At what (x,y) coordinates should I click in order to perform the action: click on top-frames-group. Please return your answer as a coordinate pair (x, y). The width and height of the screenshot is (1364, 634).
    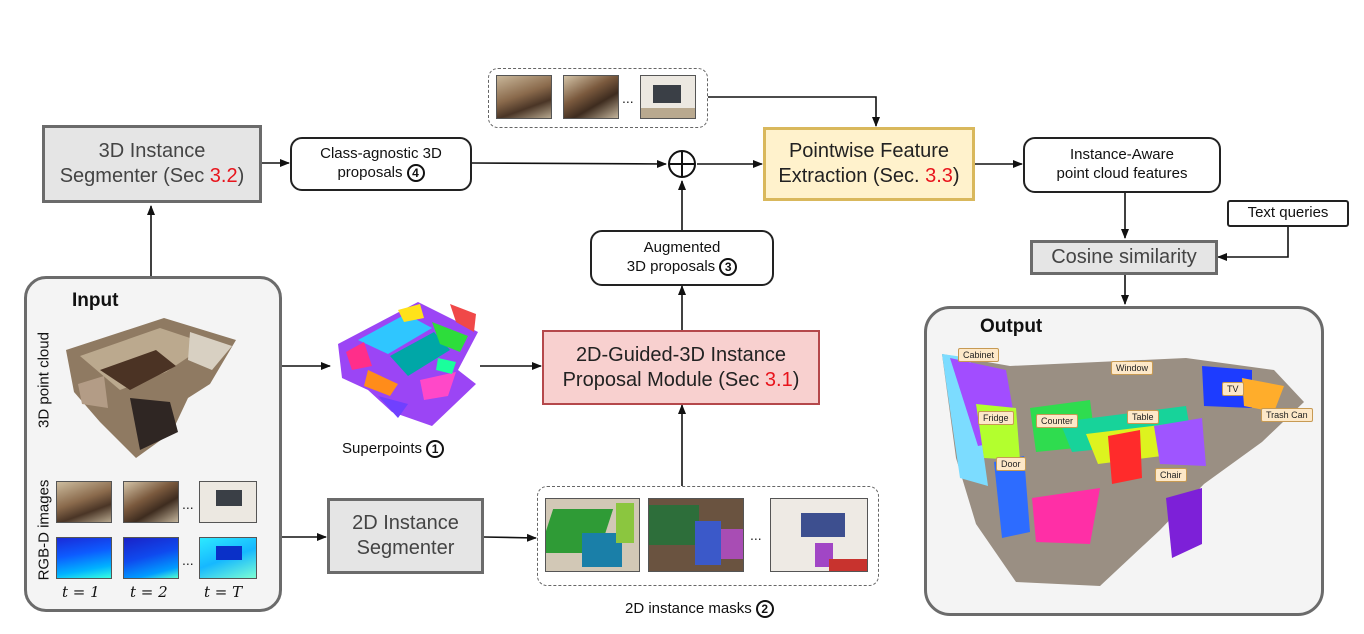
    Looking at the image, I should click on (598, 98).